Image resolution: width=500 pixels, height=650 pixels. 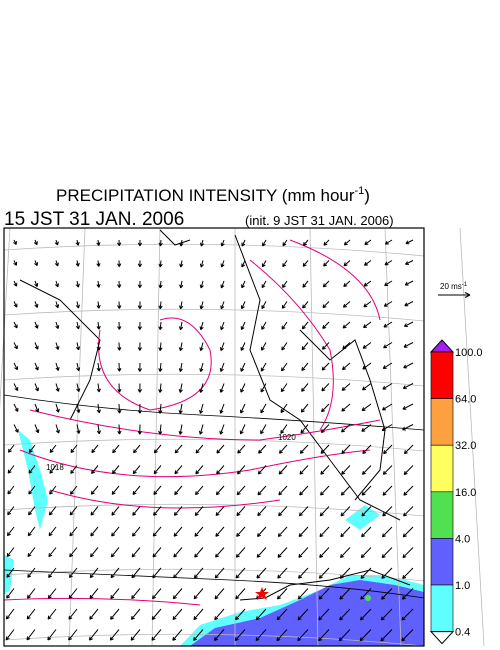 What do you see at coordinates (465, 446) in the screenshot?
I see `colorbar-label: 32.0` at bounding box center [465, 446].